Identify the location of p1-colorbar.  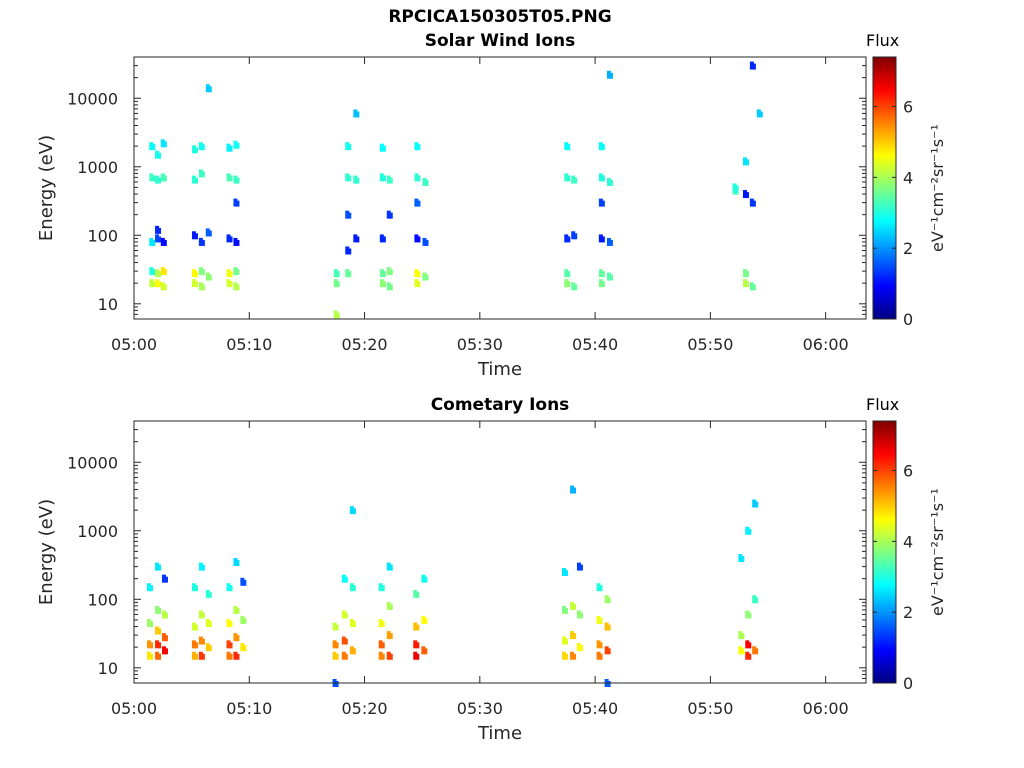
(884, 188).